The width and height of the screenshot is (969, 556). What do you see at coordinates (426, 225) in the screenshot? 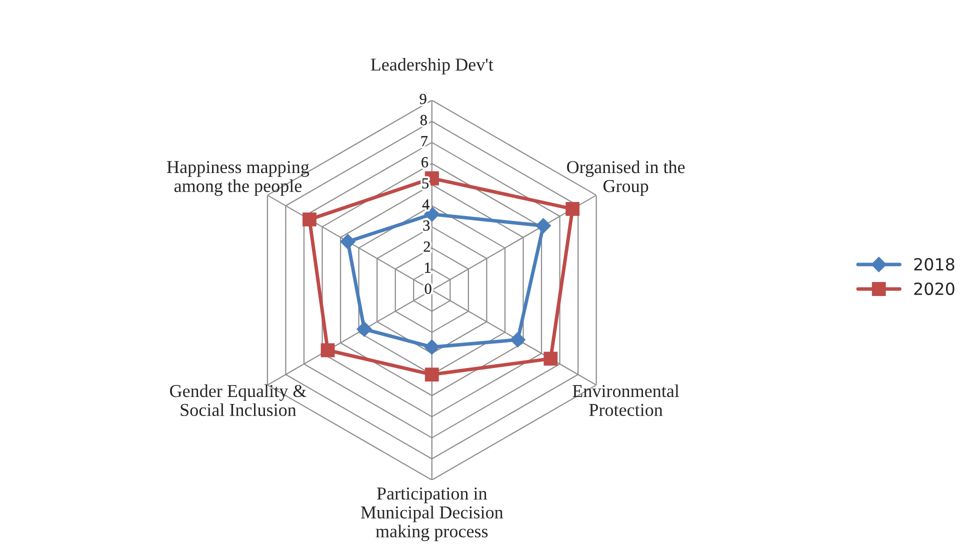
I see `y-tick-label: 3` at bounding box center [426, 225].